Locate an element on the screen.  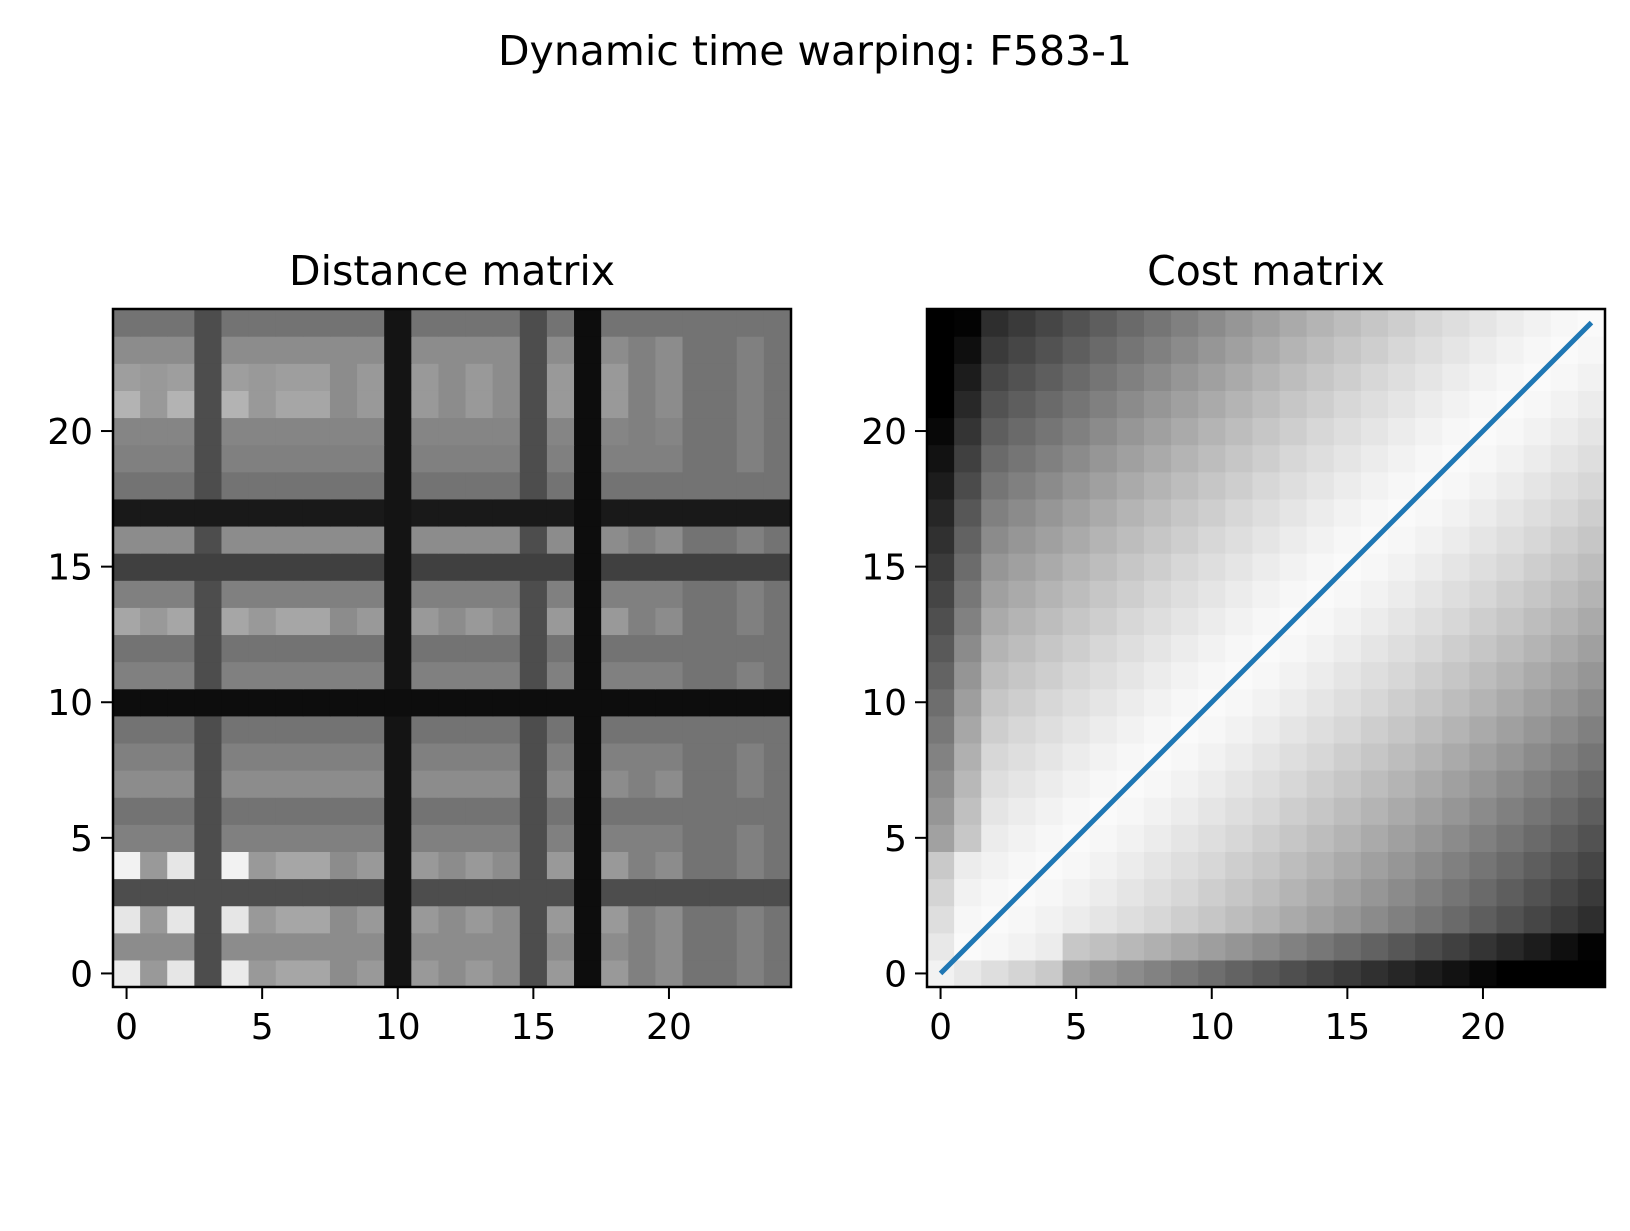
figure-suptitle: Dynamic time warping: F583-1 is located at coordinates (815, 51).